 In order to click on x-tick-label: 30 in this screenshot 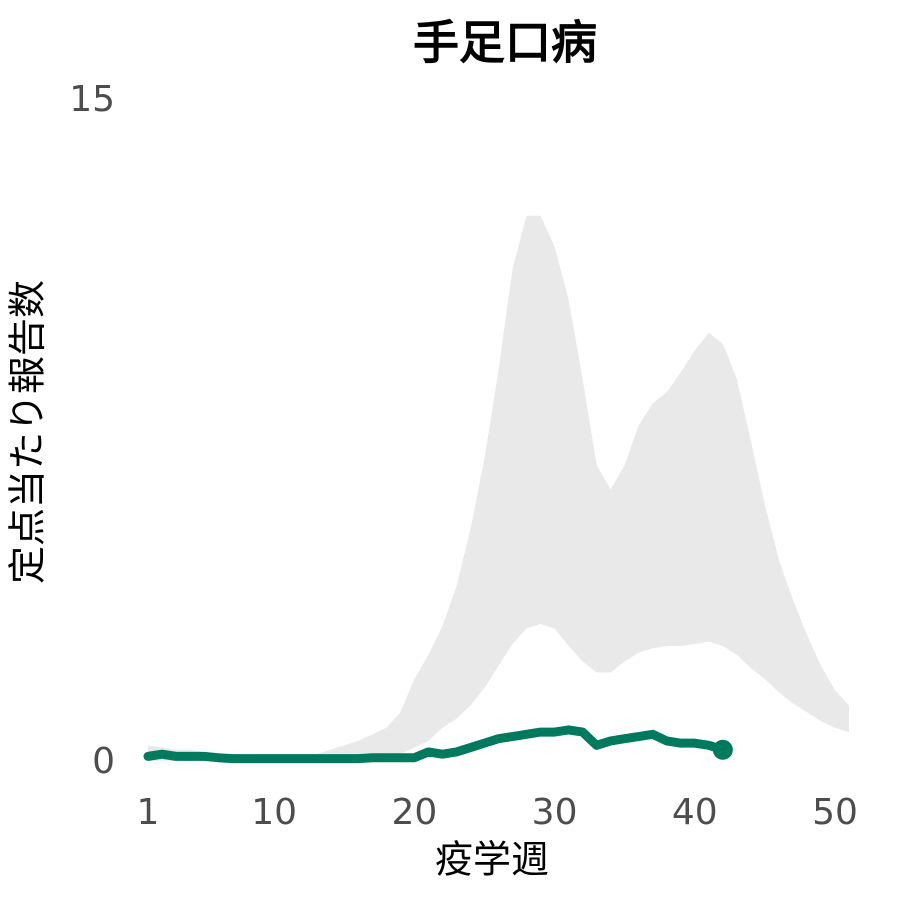, I will do `click(555, 812)`.